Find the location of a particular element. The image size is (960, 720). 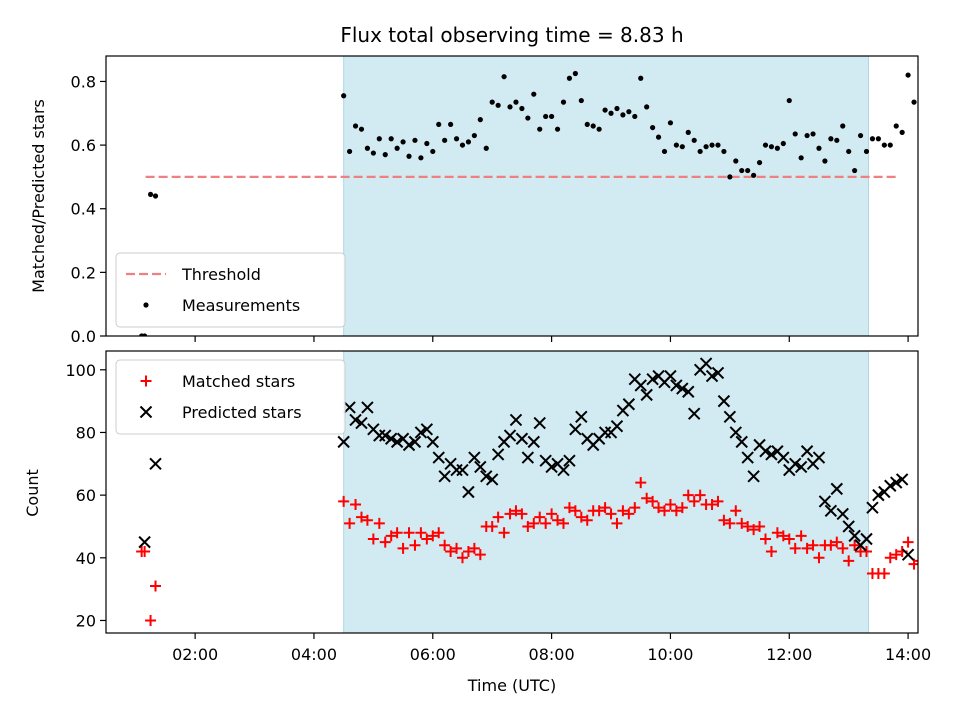

bottom-x-tick-label: 08:00 is located at coordinates (552, 654).